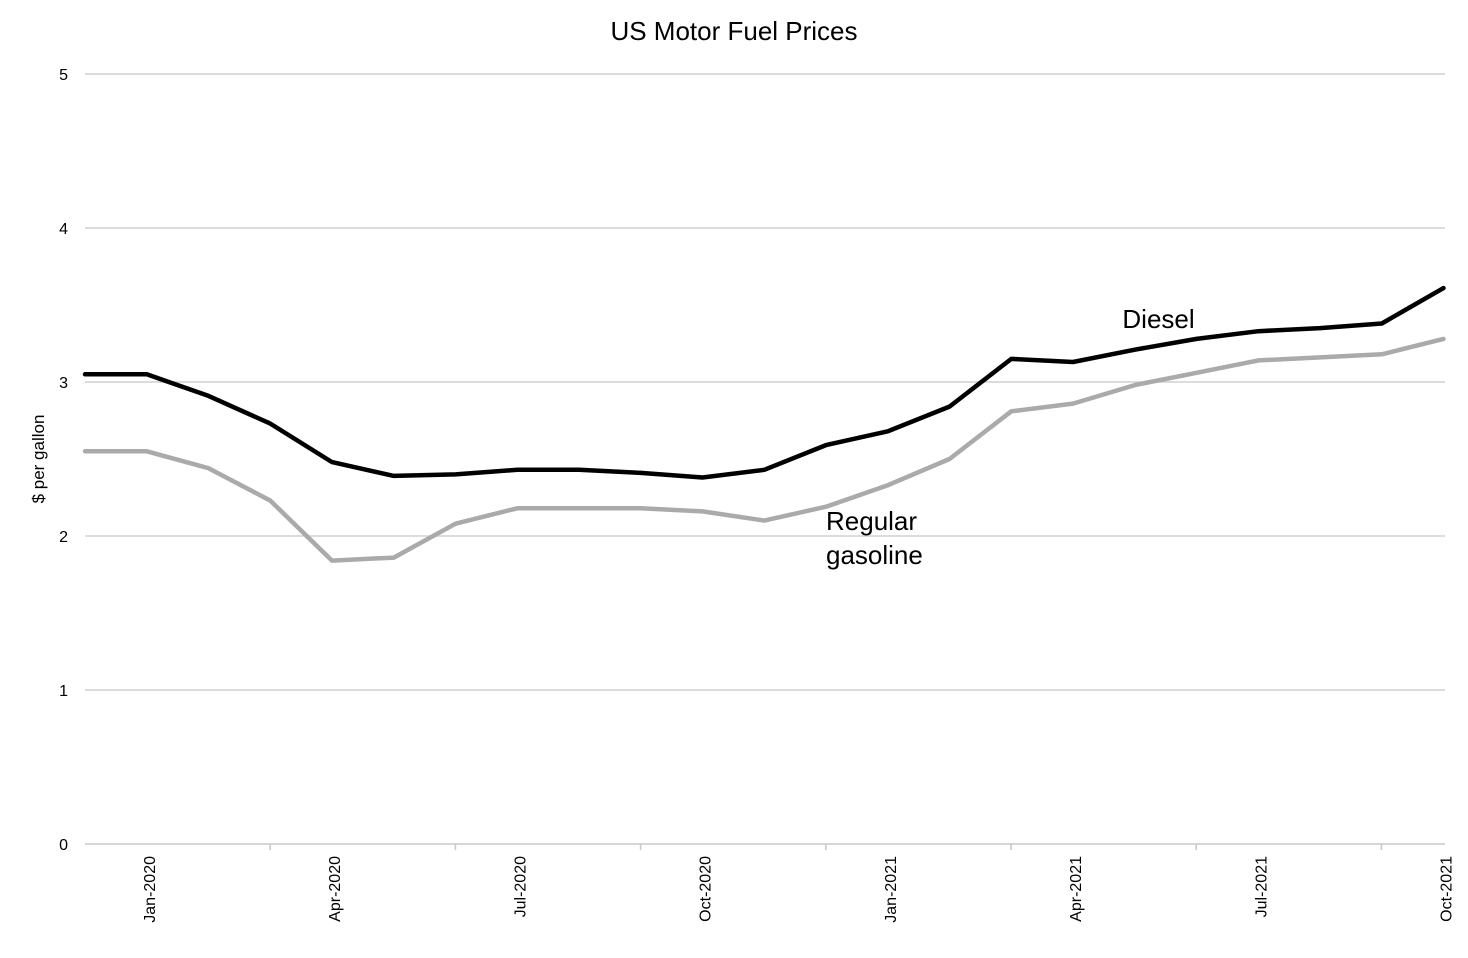 This screenshot has width=1468, height=958. What do you see at coordinates (1261, 886) in the screenshot?
I see `x-tick-label: Jul-2021` at bounding box center [1261, 886].